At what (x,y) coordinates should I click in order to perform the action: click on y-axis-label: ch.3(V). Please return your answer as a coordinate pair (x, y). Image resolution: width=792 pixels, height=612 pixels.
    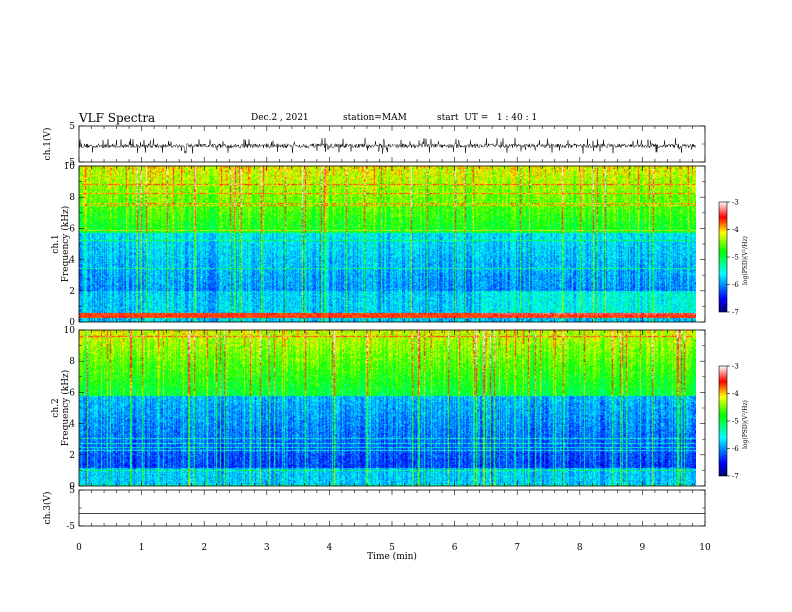
    Looking at the image, I should click on (47, 508).